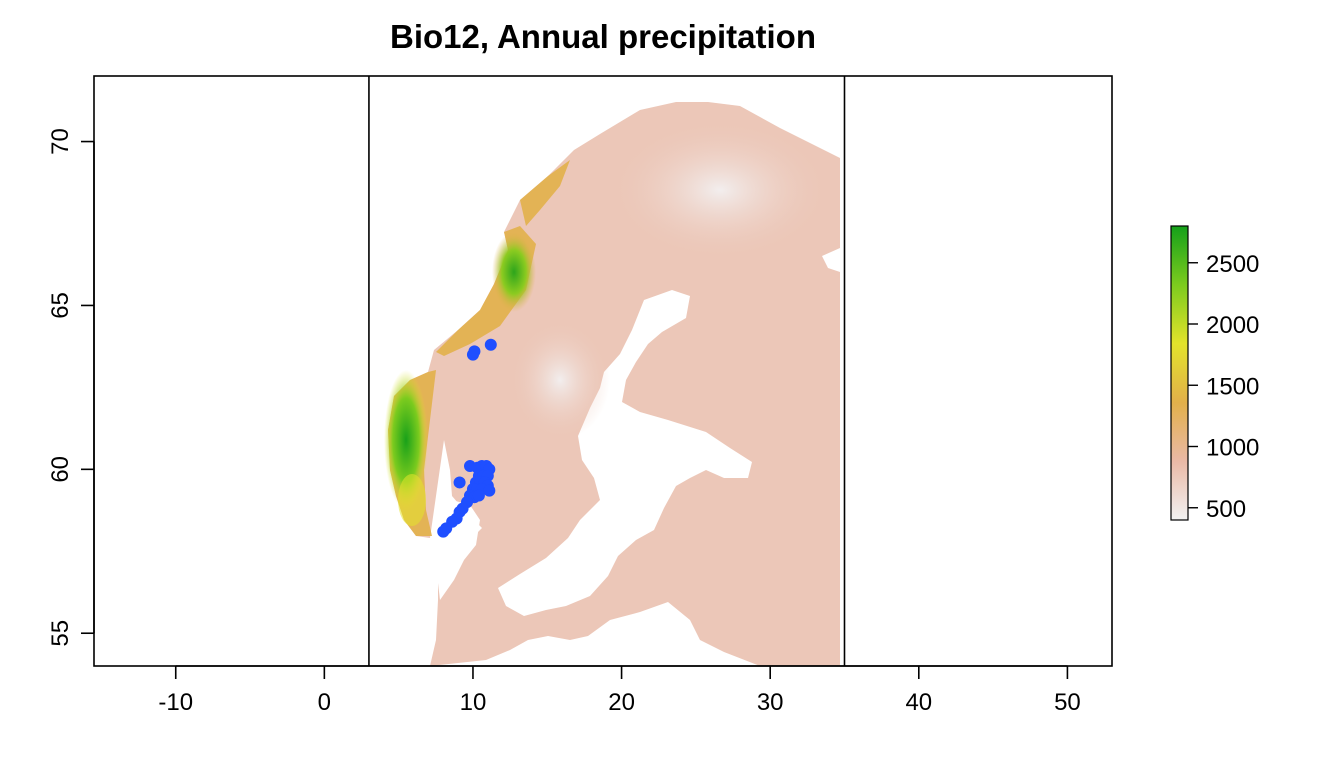 This screenshot has height=760, width=1330. I want to click on y-tick-label: 60, so click(60, 469).